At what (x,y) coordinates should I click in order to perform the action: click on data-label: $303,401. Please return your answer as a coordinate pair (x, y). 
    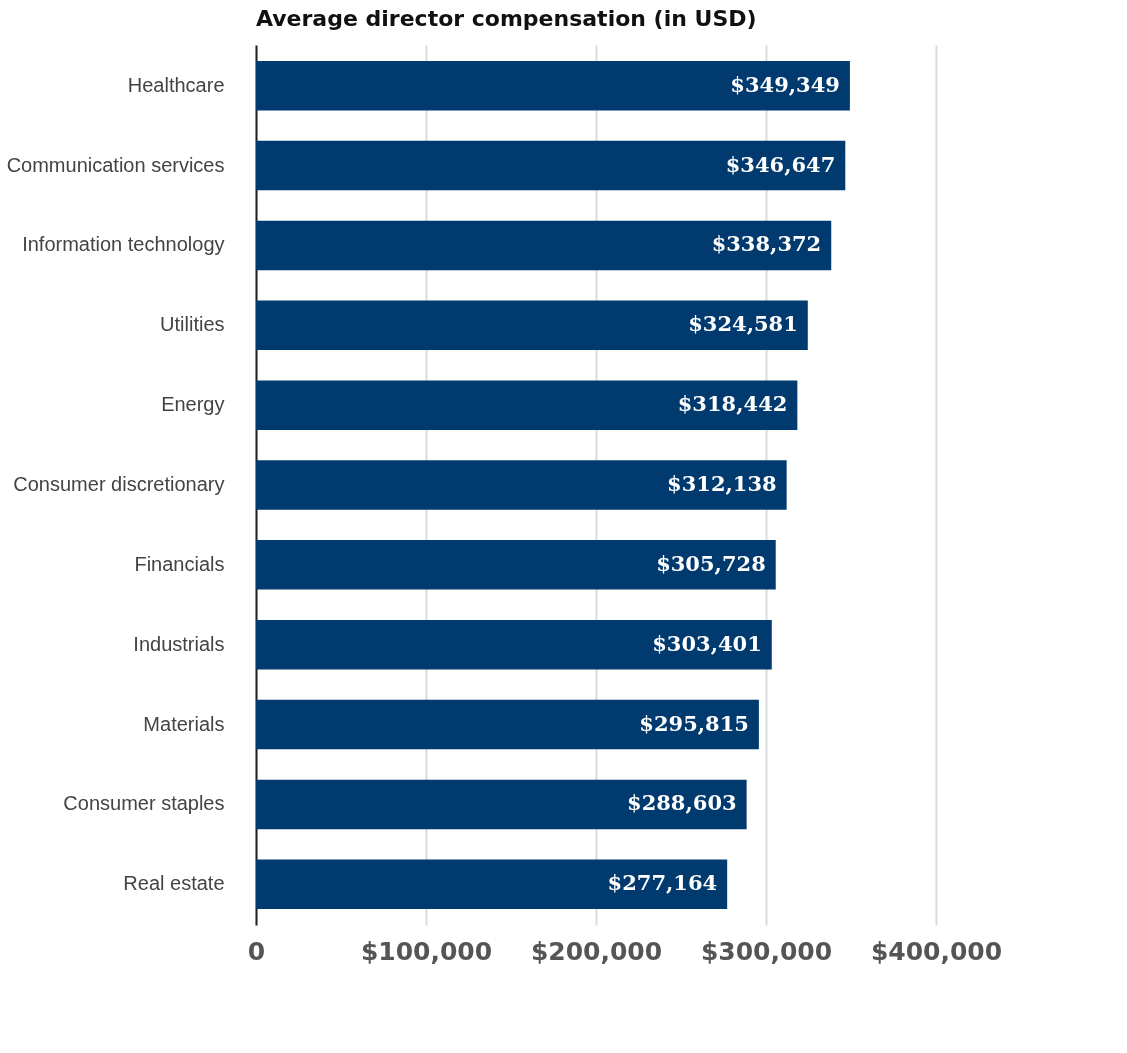
    Looking at the image, I should click on (707, 643).